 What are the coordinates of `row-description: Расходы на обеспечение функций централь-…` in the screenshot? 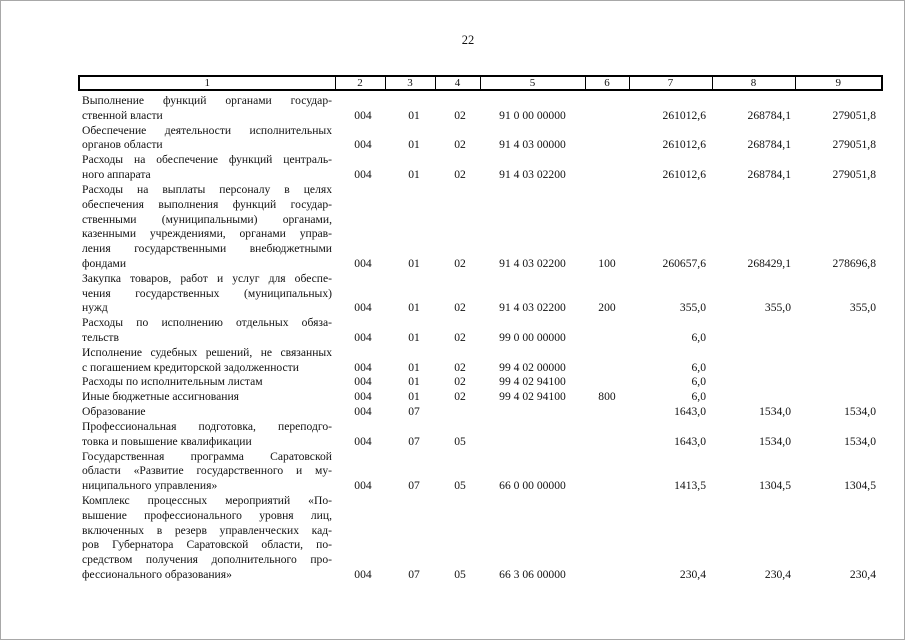 It's located at (207, 168).